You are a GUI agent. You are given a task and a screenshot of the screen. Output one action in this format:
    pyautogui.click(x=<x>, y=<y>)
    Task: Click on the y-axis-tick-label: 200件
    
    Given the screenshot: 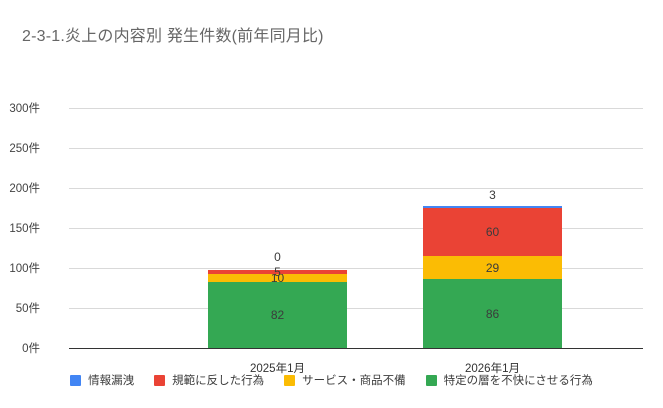 What is the action you would take?
    pyautogui.click(x=24, y=189)
    